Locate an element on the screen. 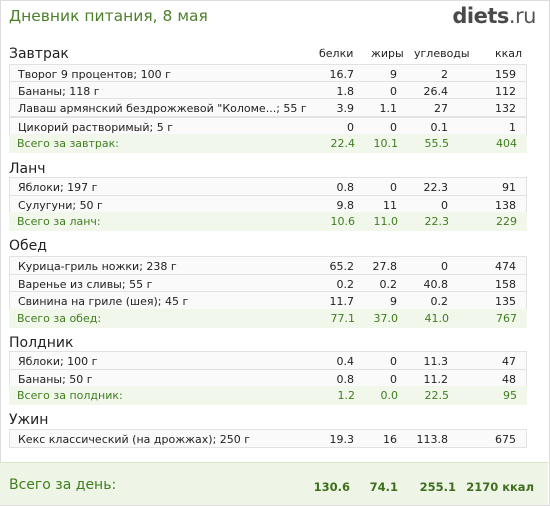 Image resolution: width=550 pixels, height=506 pixels. protein-total: 10.6 is located at coordinates (343, 221).